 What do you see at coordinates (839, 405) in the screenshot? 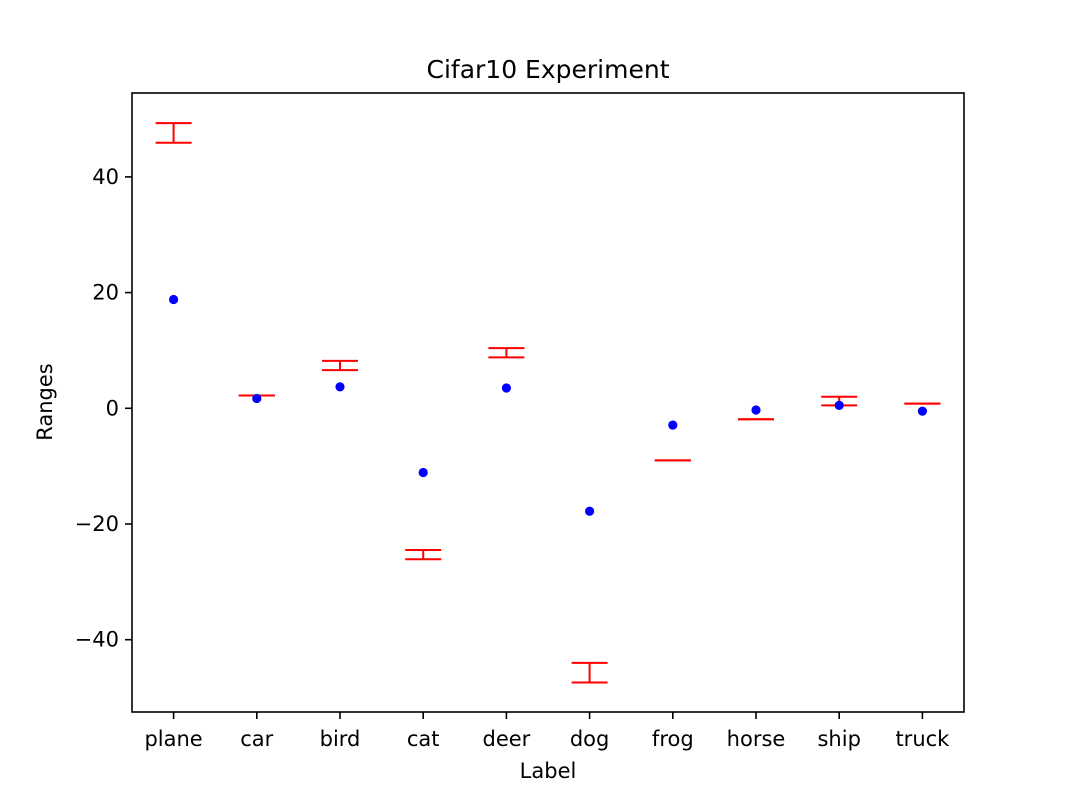
I see `point-ship` at bounding box center [839, 405].